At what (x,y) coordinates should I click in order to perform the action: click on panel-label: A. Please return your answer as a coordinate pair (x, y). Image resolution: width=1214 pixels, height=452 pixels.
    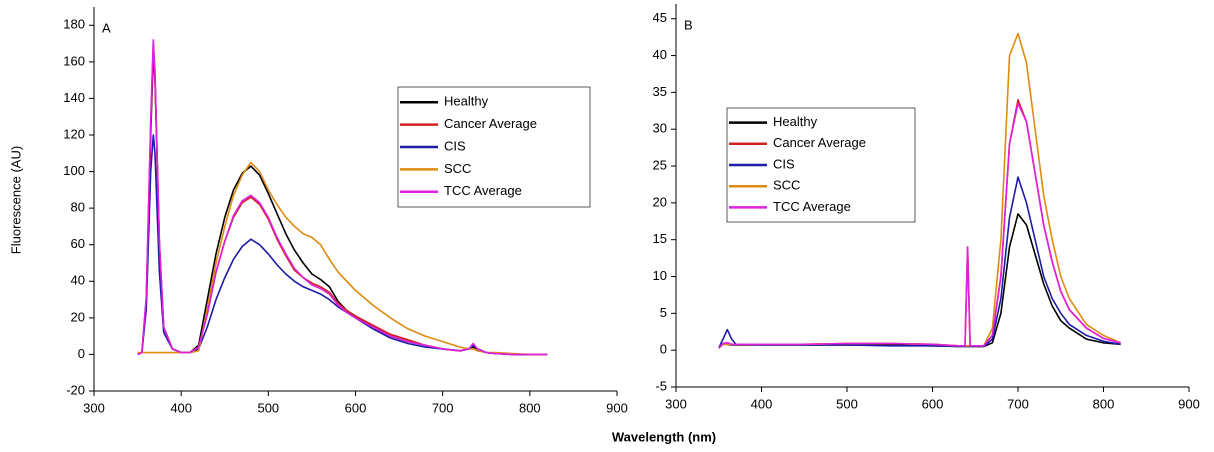
    Looking at the image, I should click on (106, 27).